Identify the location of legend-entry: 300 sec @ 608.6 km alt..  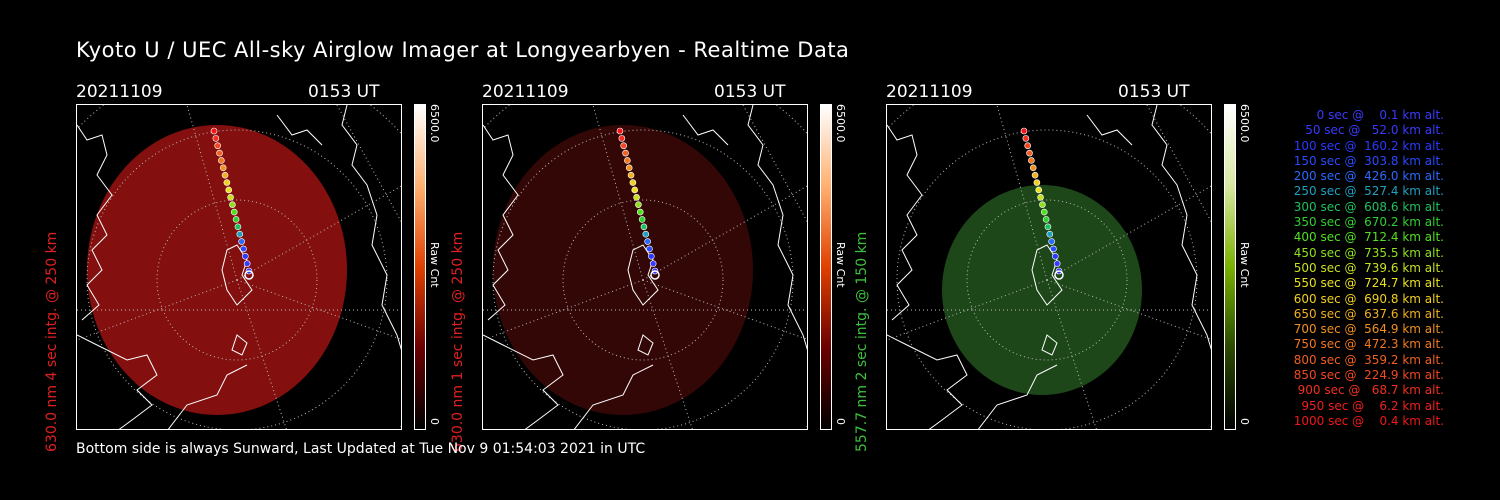
(1366, 206).